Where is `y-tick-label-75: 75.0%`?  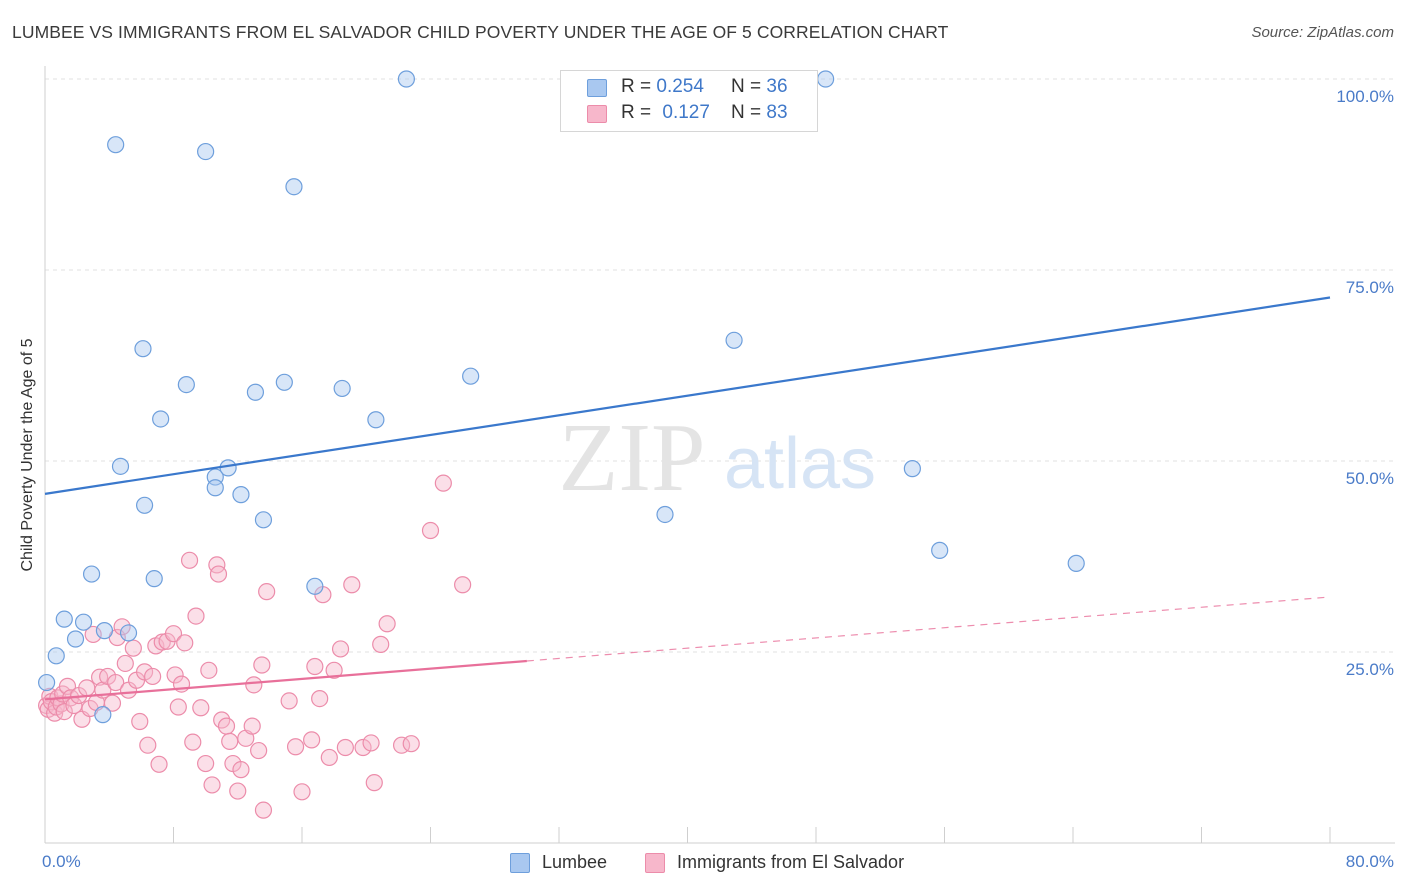
y-tick-label-75: 75.0% is located at coordinates (1369, 287).